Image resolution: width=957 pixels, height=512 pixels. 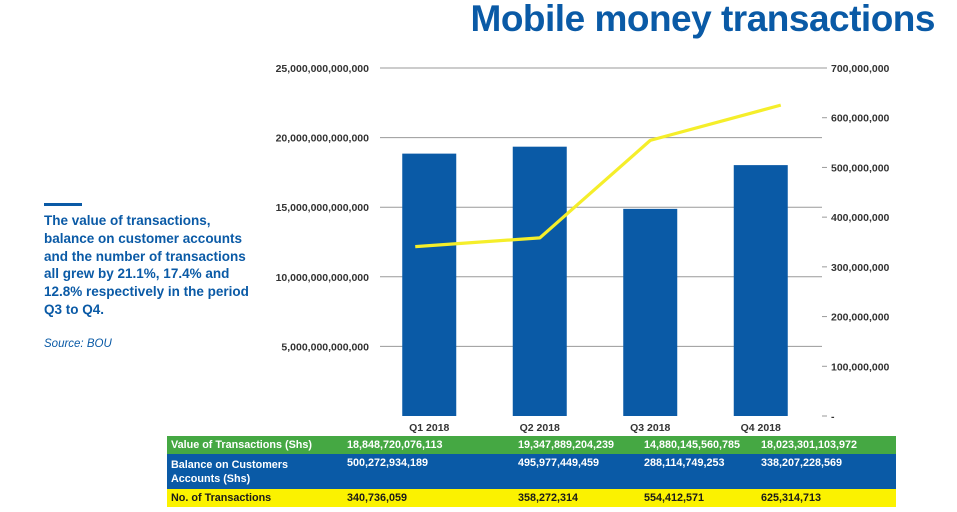 I want to click on line-no-of-transactions, so click(x=598, y=176).